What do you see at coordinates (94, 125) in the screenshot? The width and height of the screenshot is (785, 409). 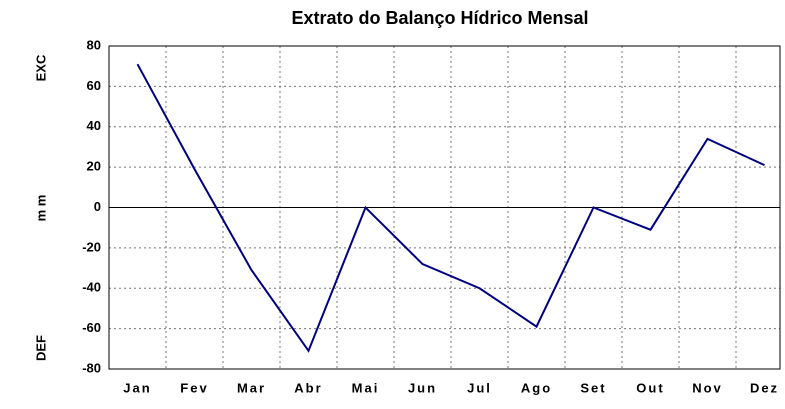 I see `y-tick-label: 40` at bounding box center [94, 125].